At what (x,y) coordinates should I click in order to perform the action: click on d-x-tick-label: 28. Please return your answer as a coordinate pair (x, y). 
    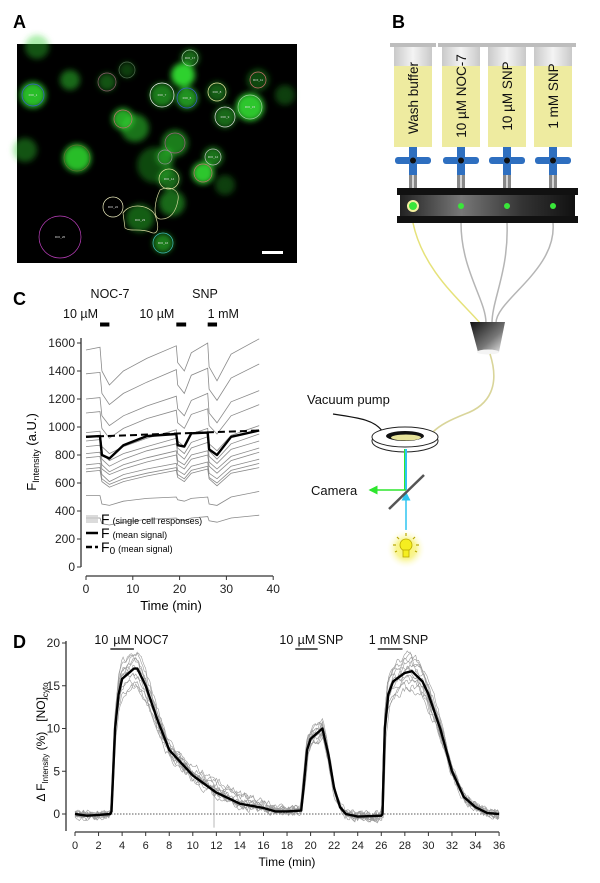
    Looking at the image, I should click on (405, 846).